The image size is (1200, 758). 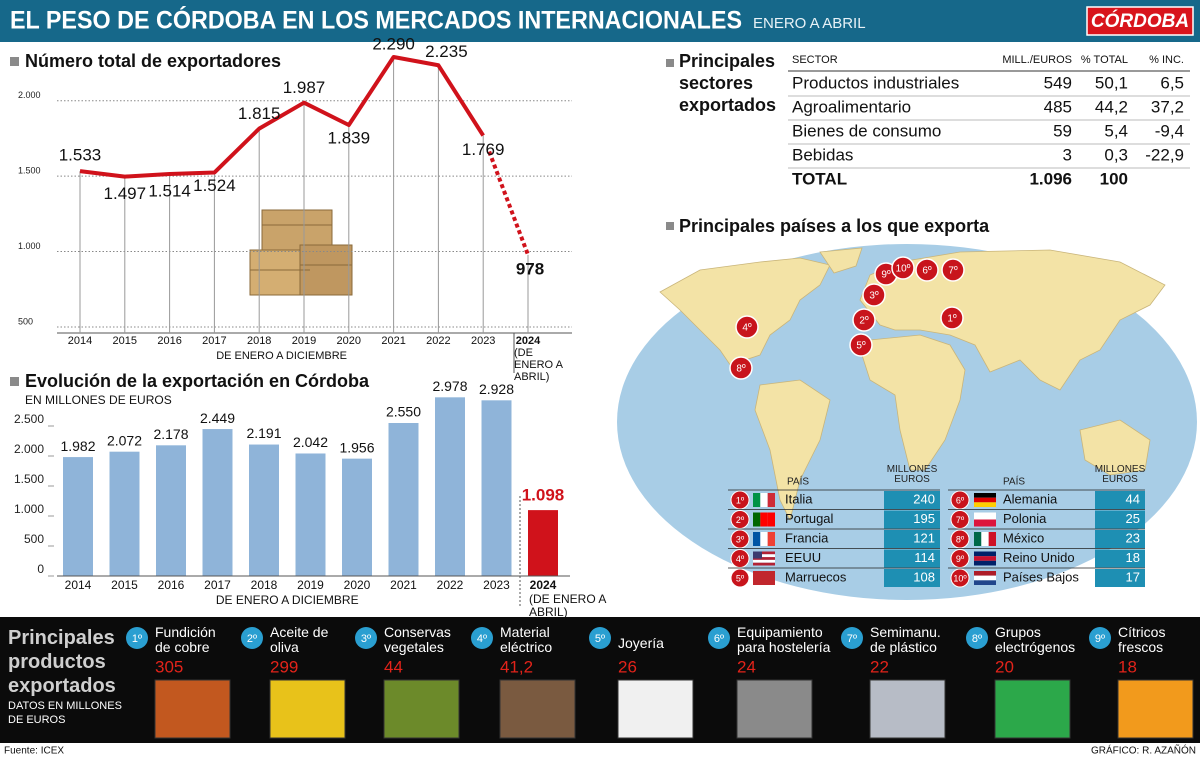 I want to click on product-value: 20, so click(x=1004, y=666).